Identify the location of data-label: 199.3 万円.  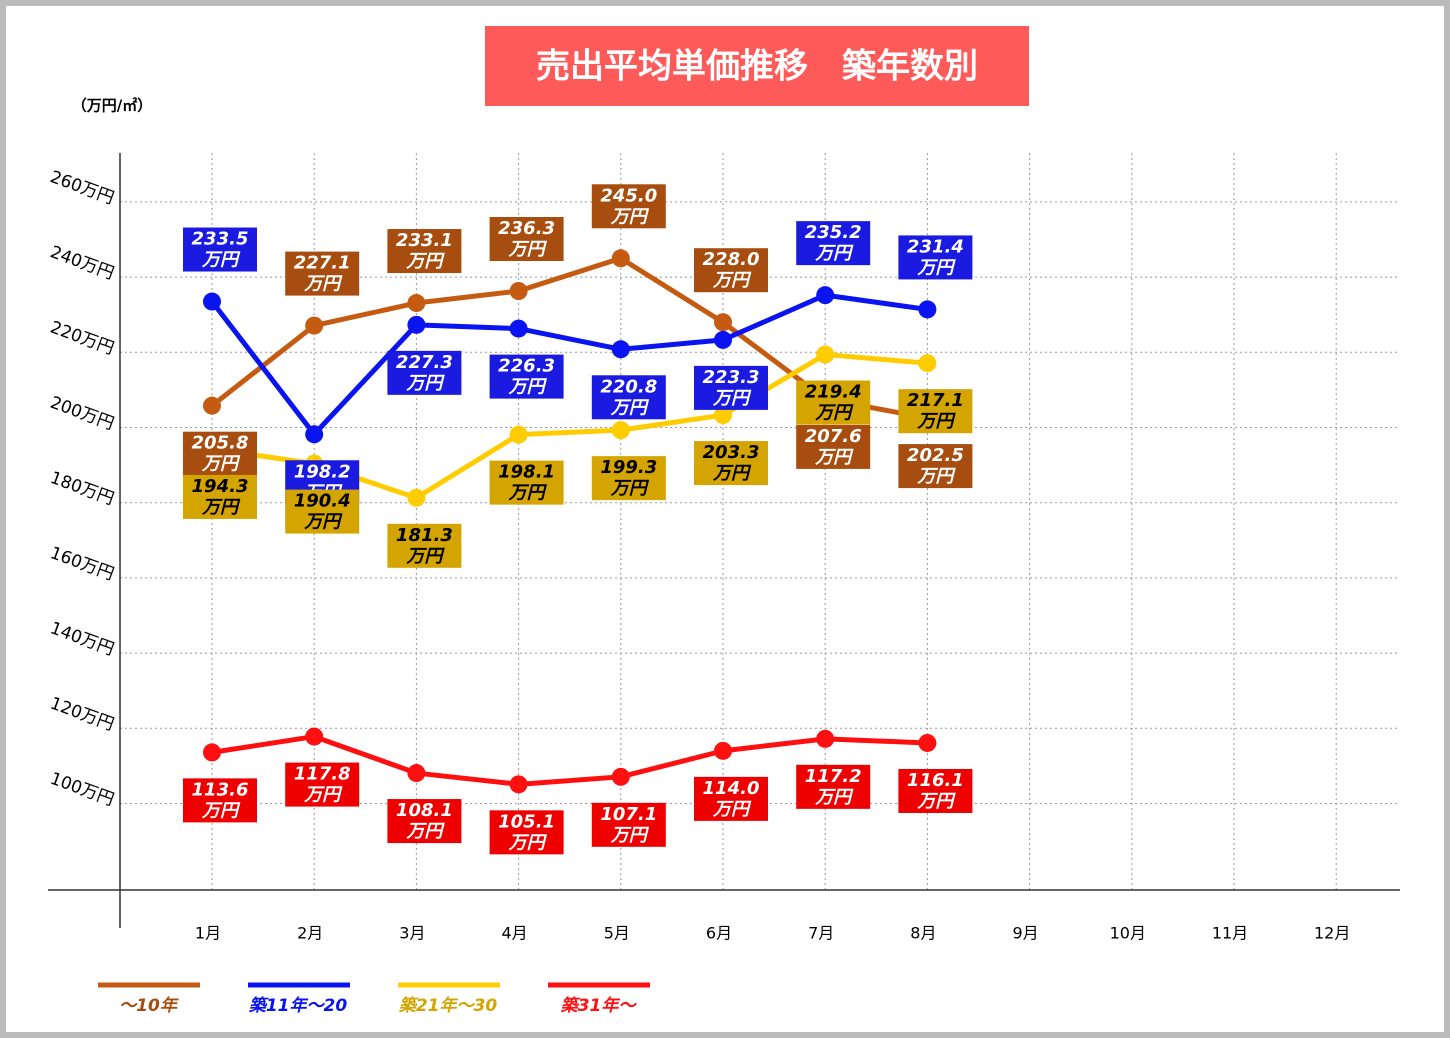
(628, 478).